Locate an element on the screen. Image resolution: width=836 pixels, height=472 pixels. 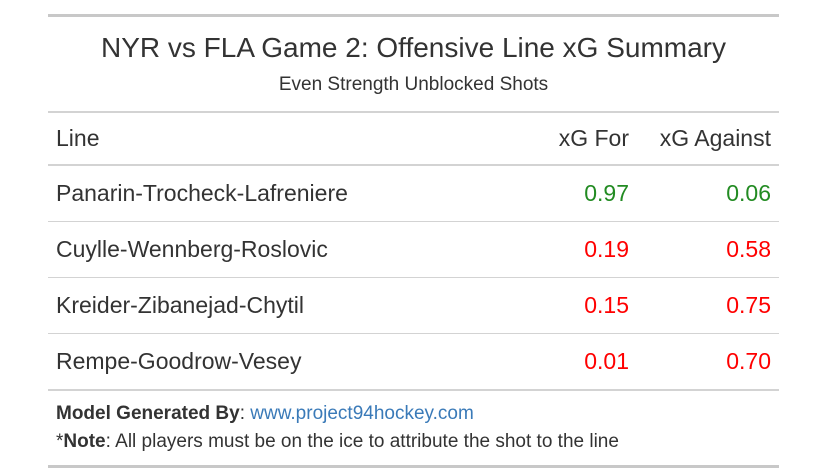
table-subtitle: Even Strength Unblocked Shots is located at coordinates (413, 84).